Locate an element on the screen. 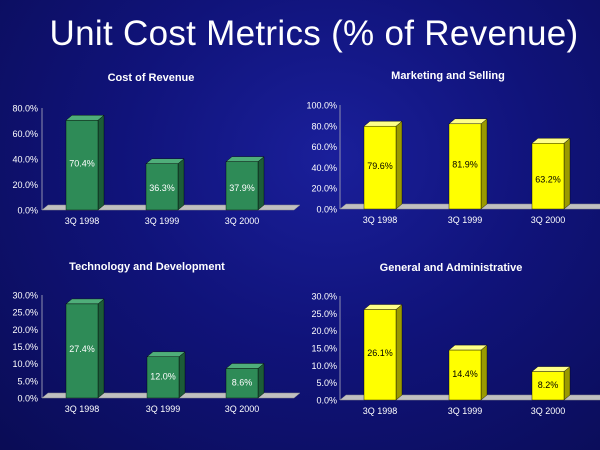  bar-value-label: 26.1% is located at coordinates (380, 353).